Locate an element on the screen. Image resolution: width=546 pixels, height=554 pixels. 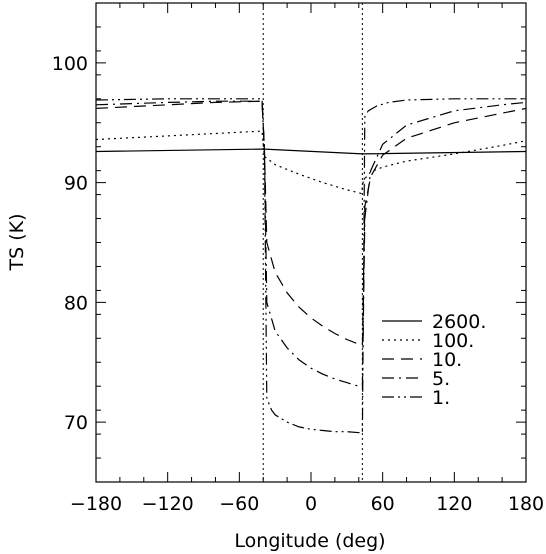
x-tick-label: −120 is located at coordinates (168, 504).